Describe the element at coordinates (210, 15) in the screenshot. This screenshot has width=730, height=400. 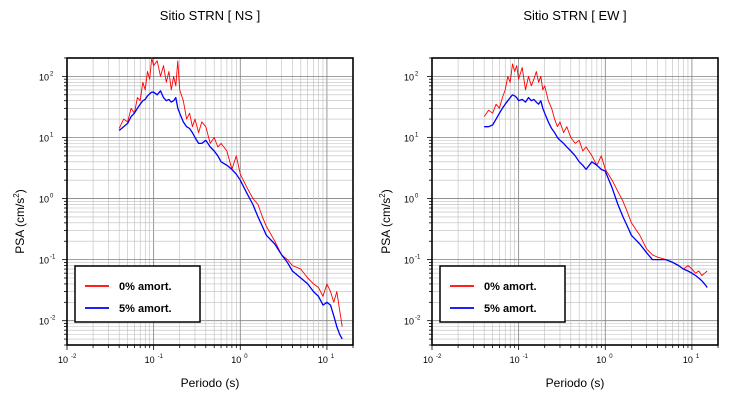
I see `chart-title: Sitio STRN [ NS ]` at that location.